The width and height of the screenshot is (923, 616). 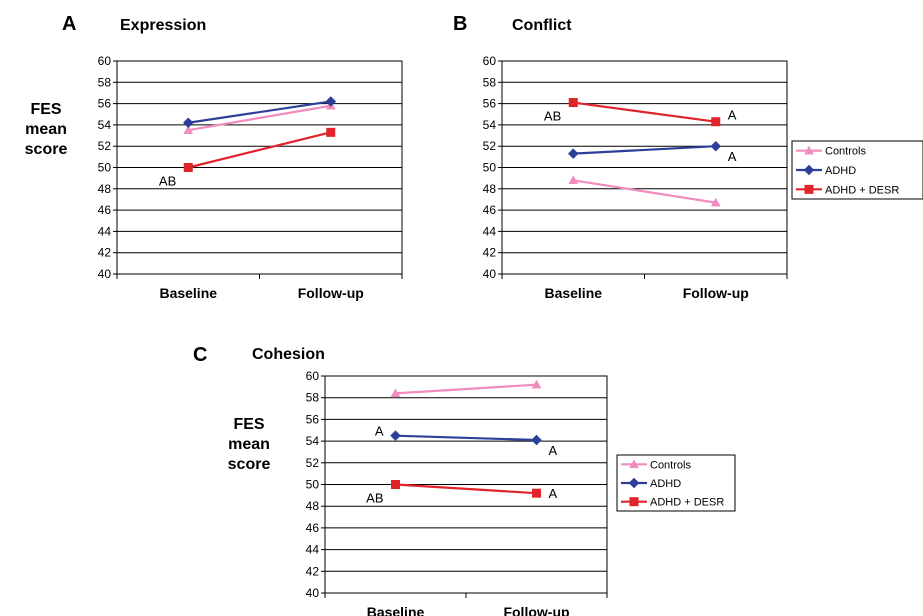 What do you see at coordinates (288, 354) in the screenshot?
I see `chart-title: Cohesion` at bounding box center [288, 354].